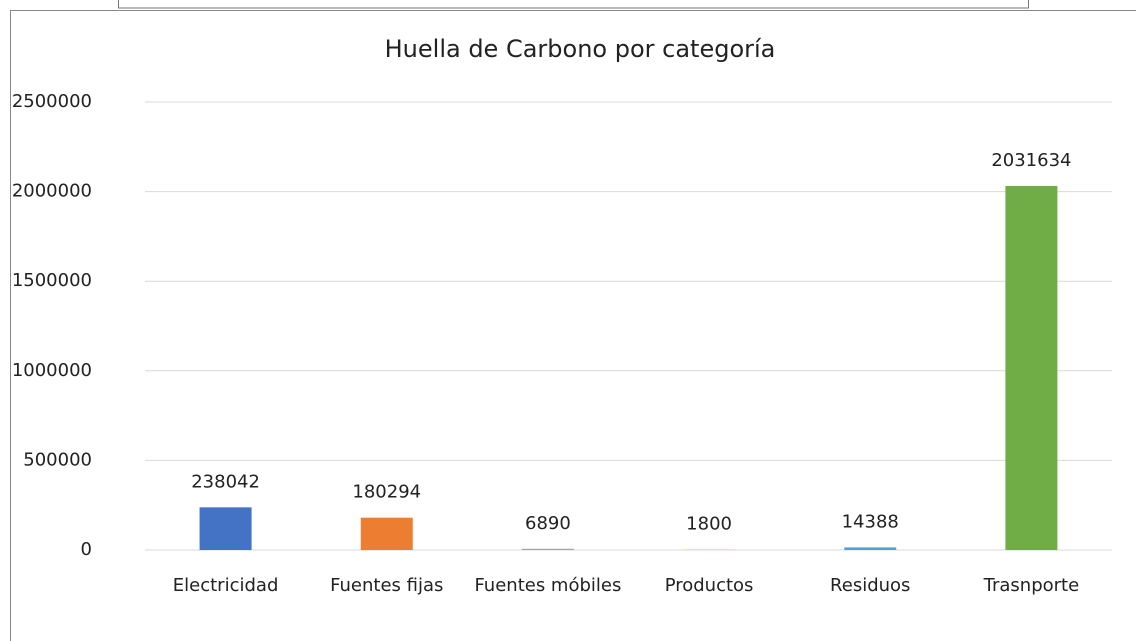  I want to click on y-tick-label: 1000000, so click(52, 370).